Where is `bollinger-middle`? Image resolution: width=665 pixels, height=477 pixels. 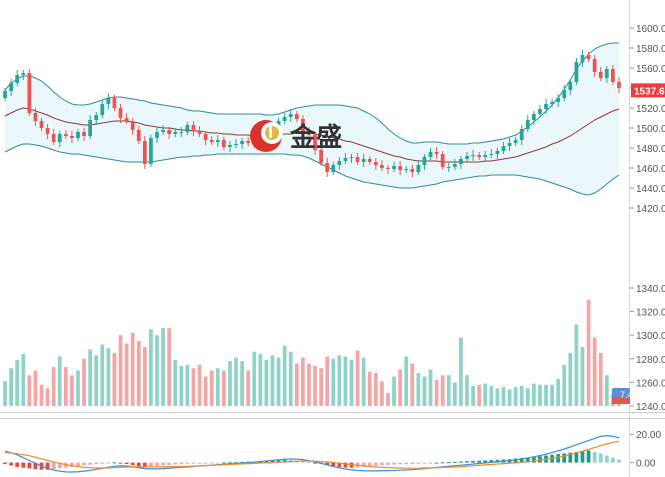 bollinger-middle is located at coordinates (312, 135).